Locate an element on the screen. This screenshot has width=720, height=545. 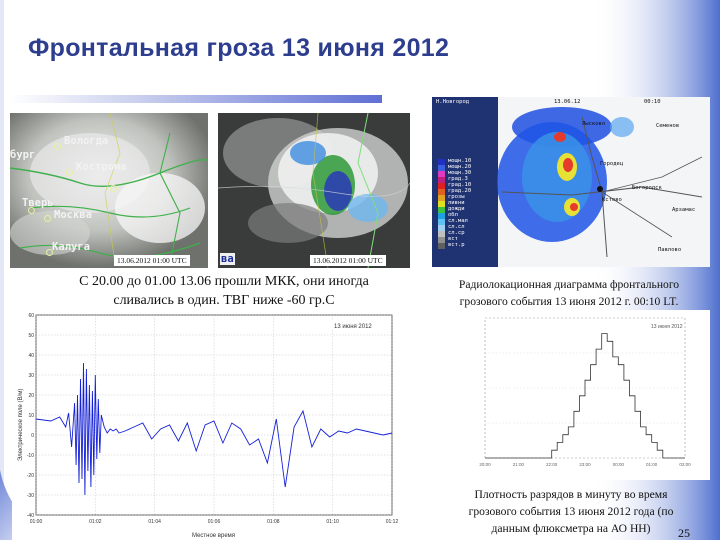
x-tick-label: 01:00 is located at coordinates (36, 522).